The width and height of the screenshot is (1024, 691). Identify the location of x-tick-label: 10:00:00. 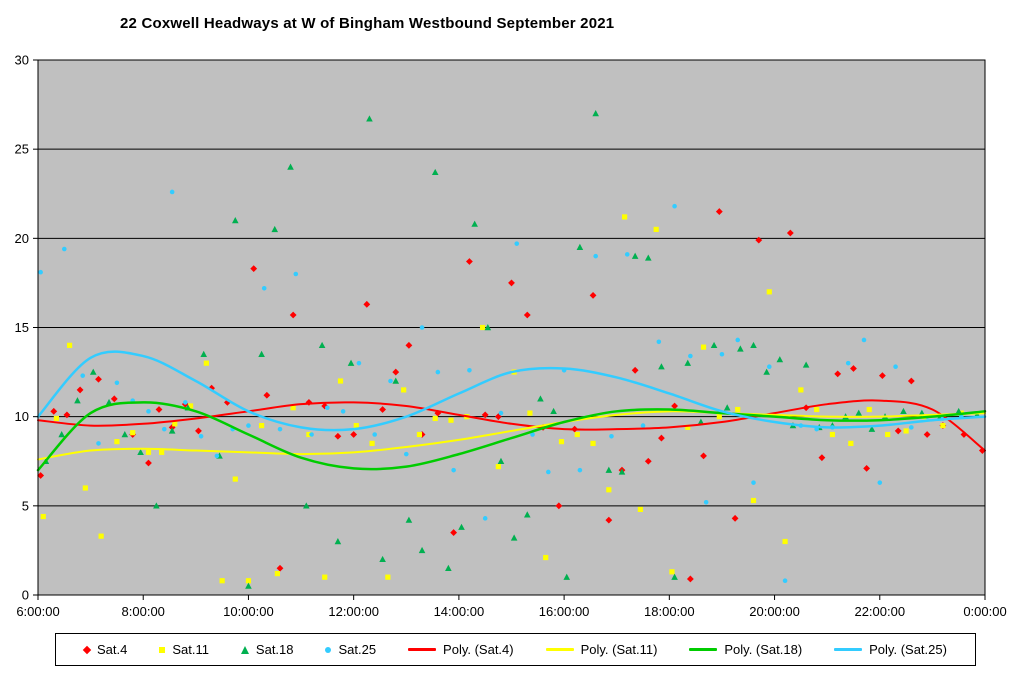
(248, 611).